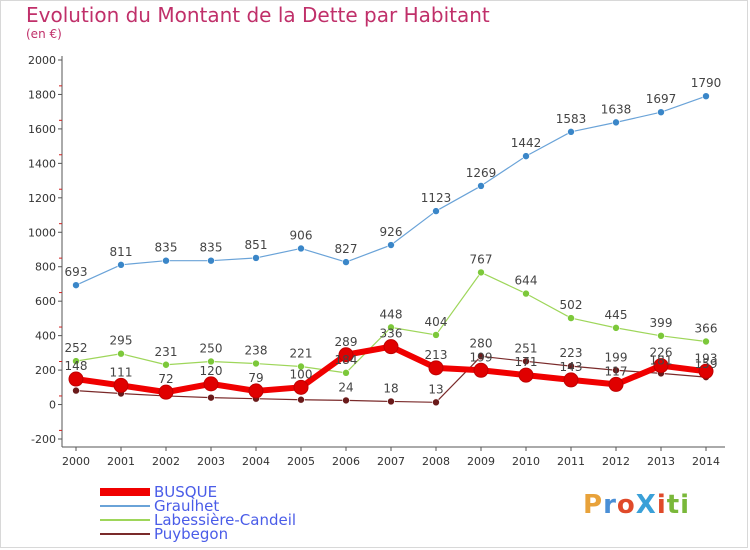  Describe the element at coordinates (481, 343) in the screenshot. I see `data-label-puybegon: 280` at that location.